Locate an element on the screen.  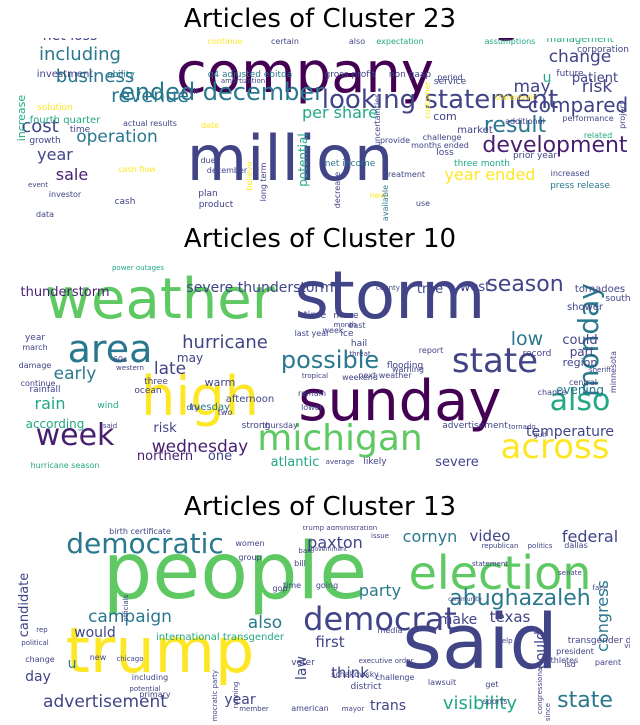
word-two: two is located at coordinates (225, 412).